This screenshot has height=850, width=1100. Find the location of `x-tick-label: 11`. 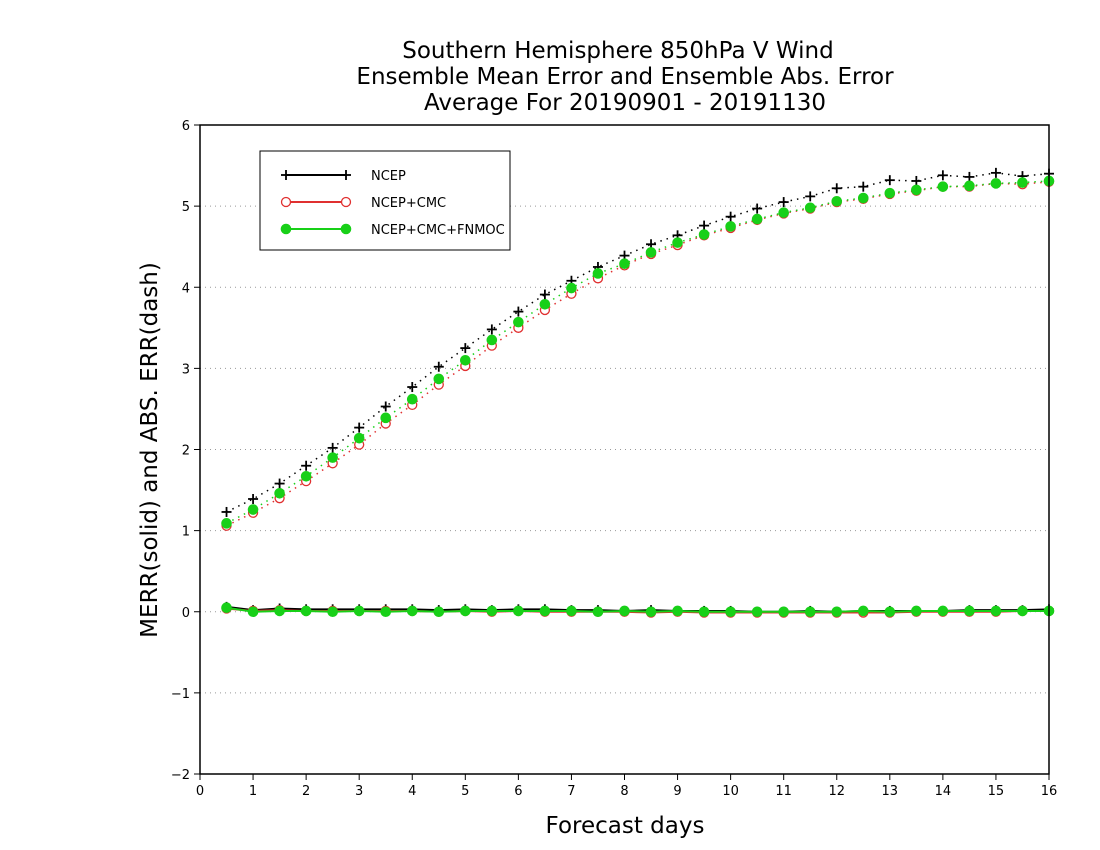

x-tick-label: 11 is located at coordinates (783, 791).